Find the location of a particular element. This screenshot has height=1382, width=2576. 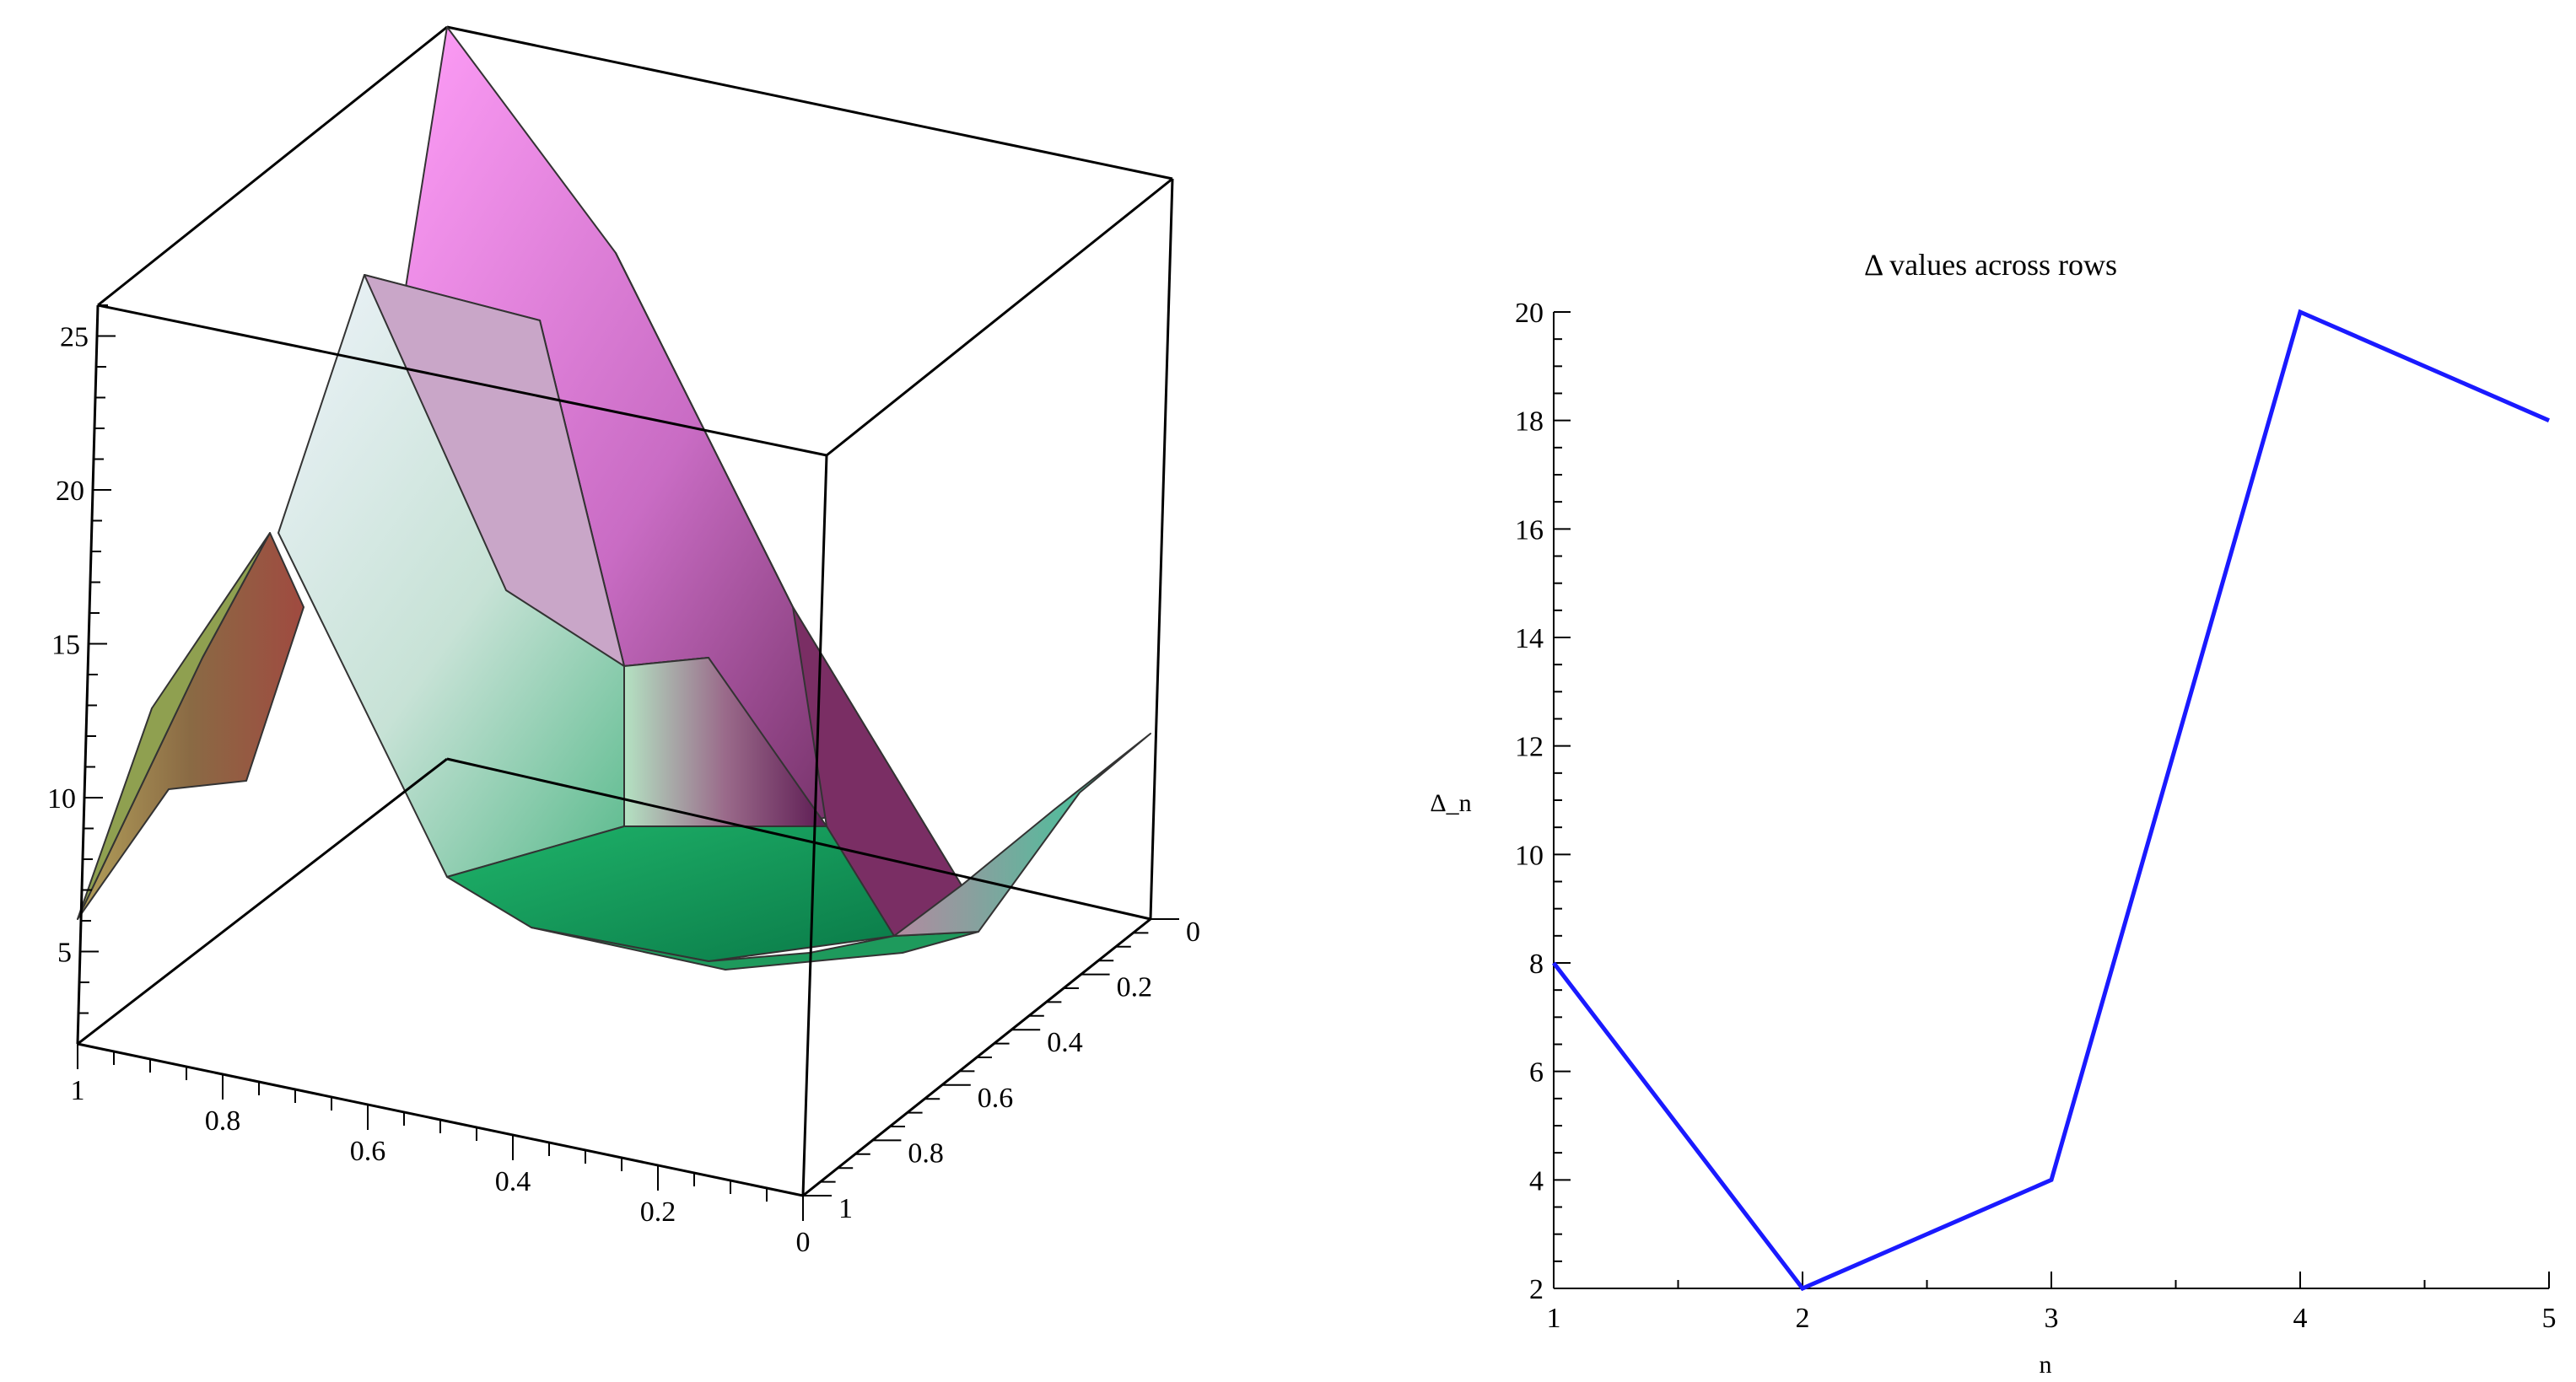

y-tick-label: 2 is located at coordinates (1536, 1289).